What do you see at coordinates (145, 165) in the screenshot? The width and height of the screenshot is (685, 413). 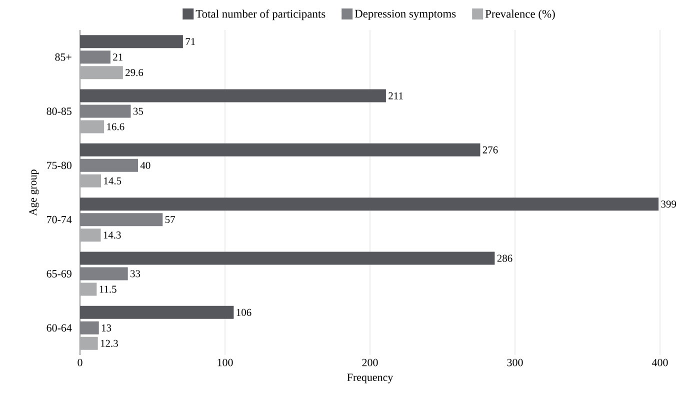 I see `data-label: 40` at bounding box center [145, 165].